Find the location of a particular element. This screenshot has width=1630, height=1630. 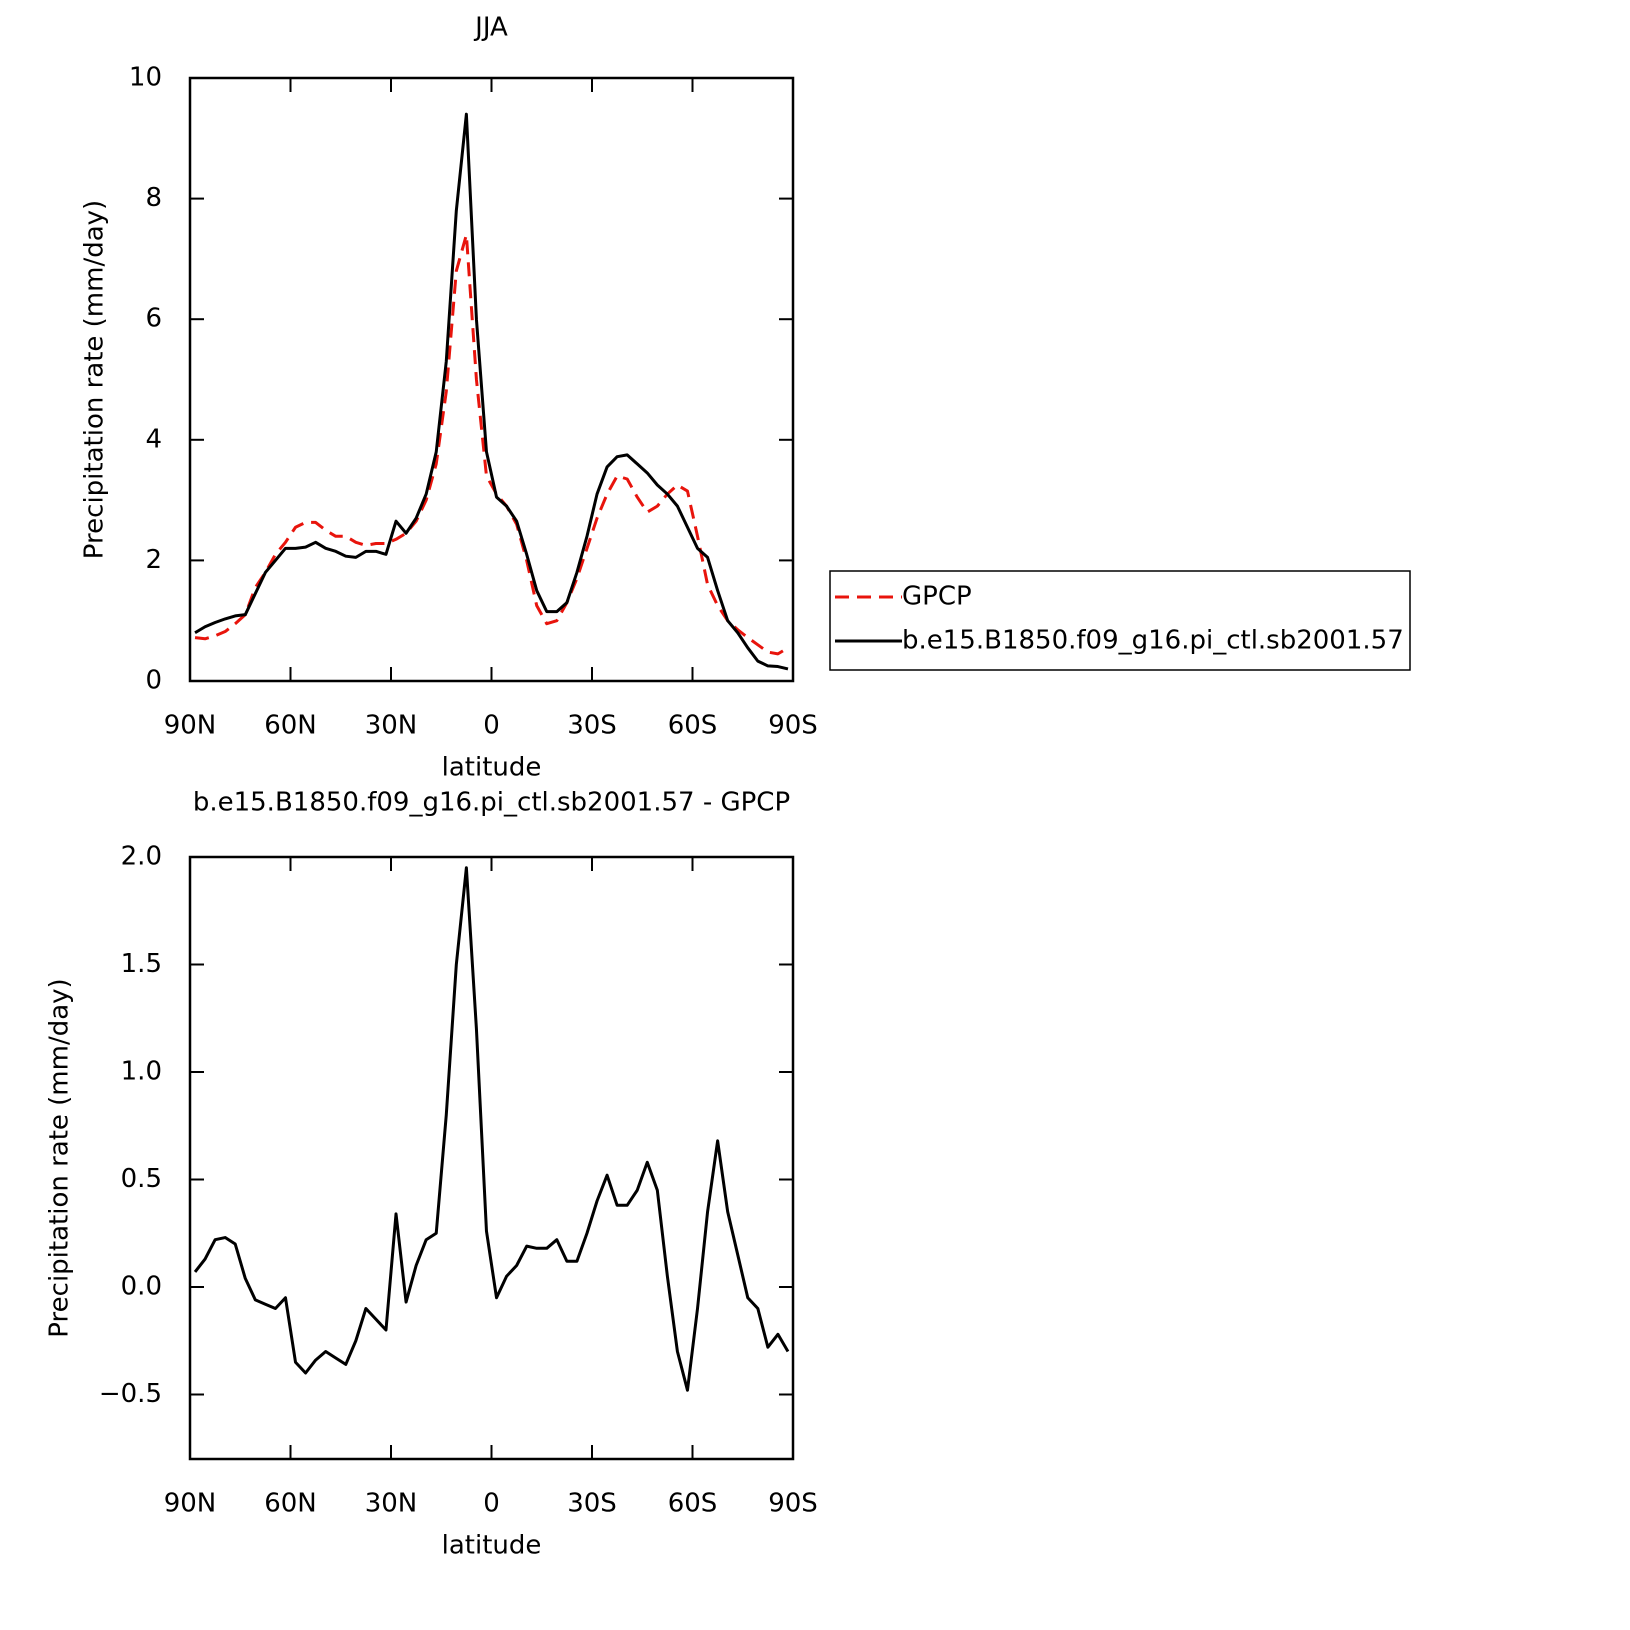

y-tick-label: 1.0 is located at coordinates (141, 1072).